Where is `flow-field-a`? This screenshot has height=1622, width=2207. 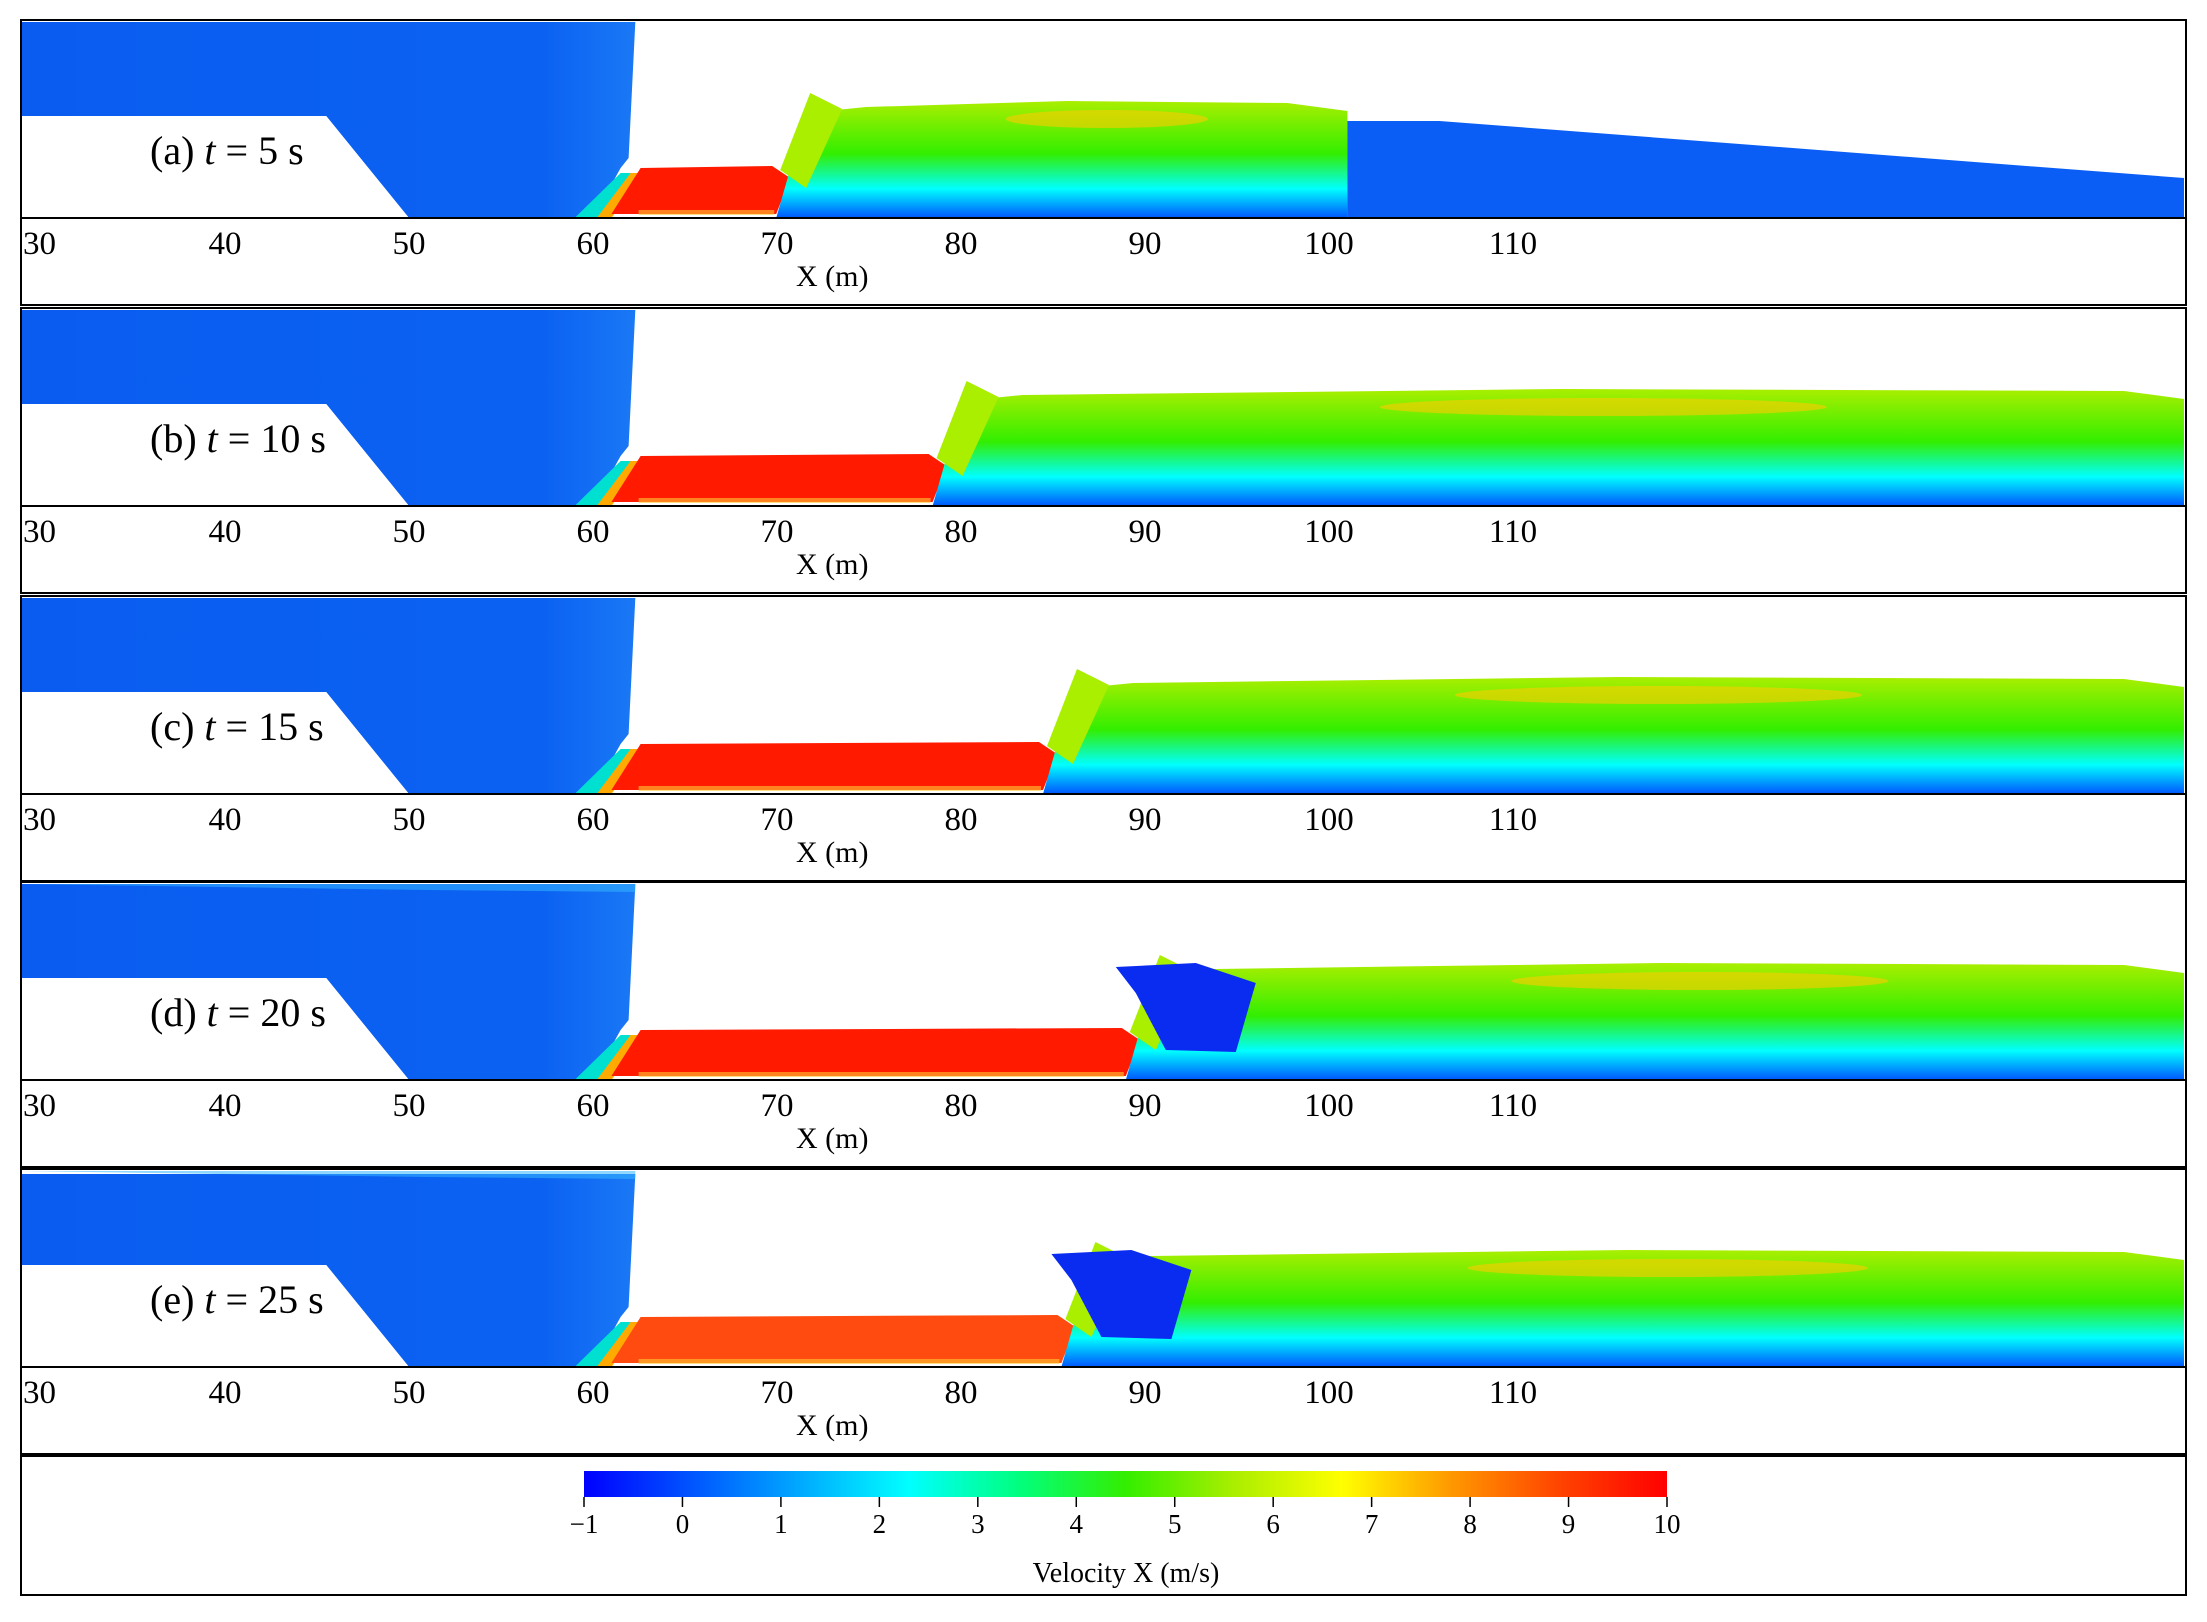
flow-field-a is located at coordinates (1102, 120).